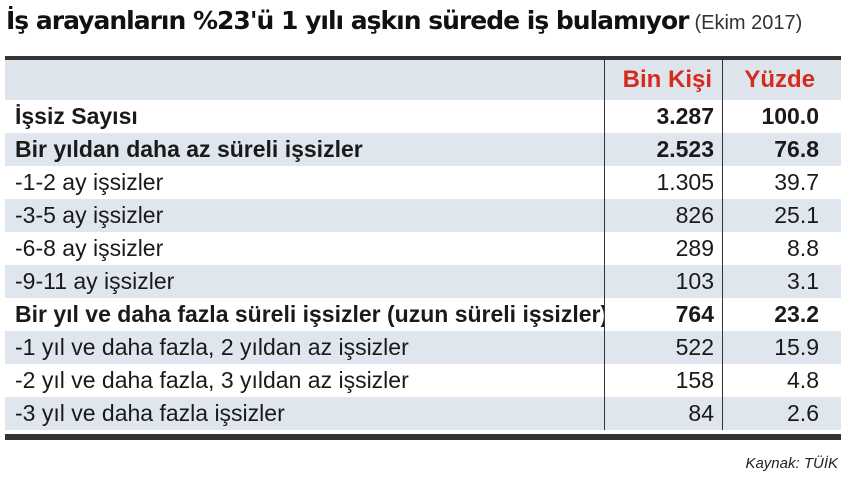 The width and height of the screenshot is (848, 482). Describe the element at coordinates (305, 248) in the screenshot. I see `row-label: -6-8 ay işsizler` at that location.